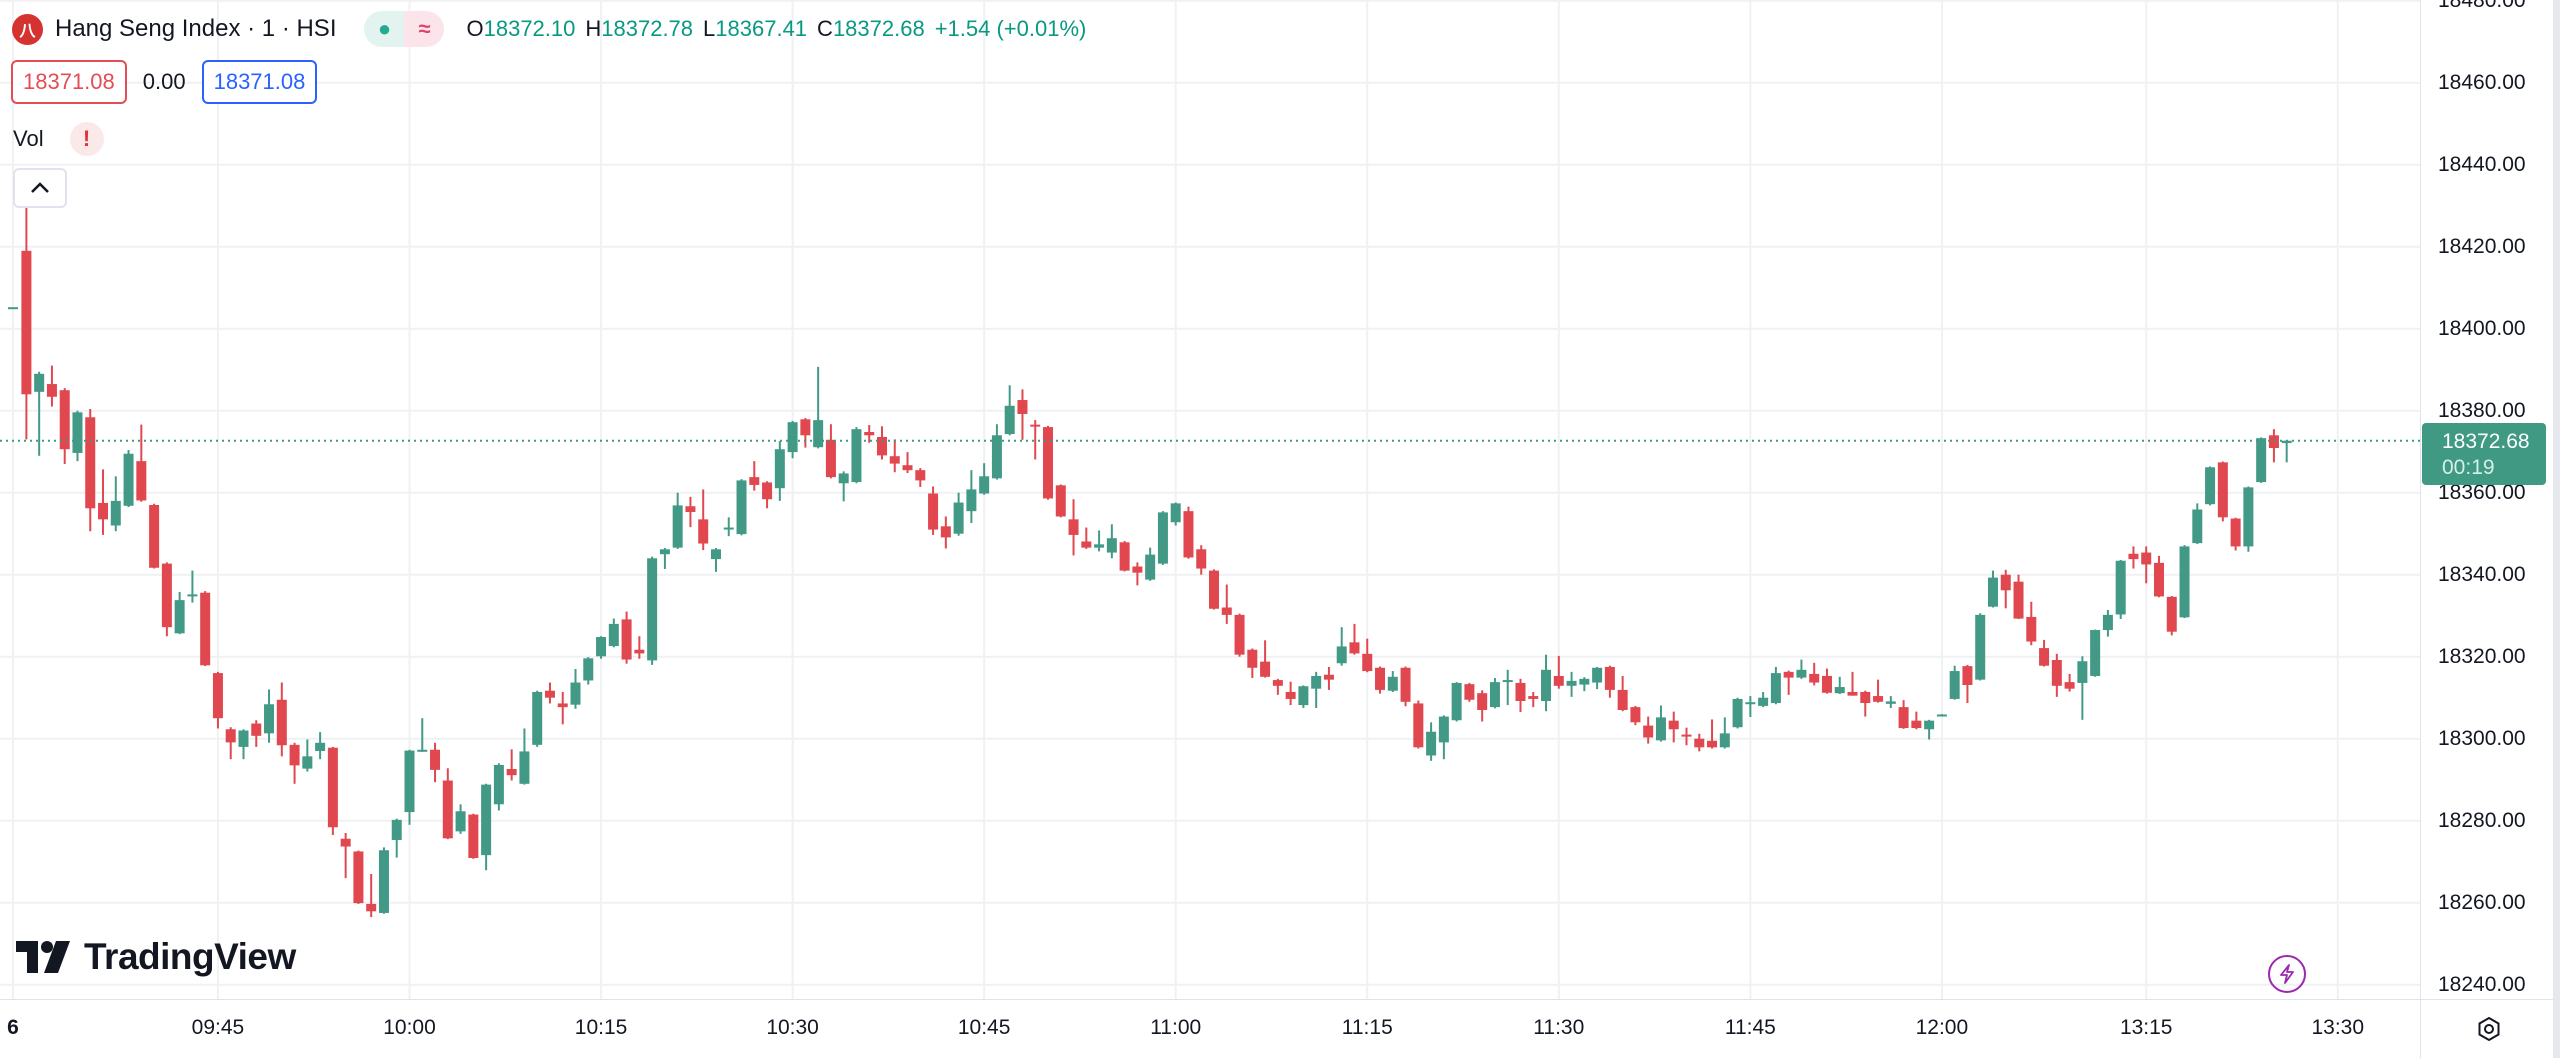  What do you see at coordinates (825, 28) in the screenshot?
I see `close-label: C` at bounding box center [825, 28].